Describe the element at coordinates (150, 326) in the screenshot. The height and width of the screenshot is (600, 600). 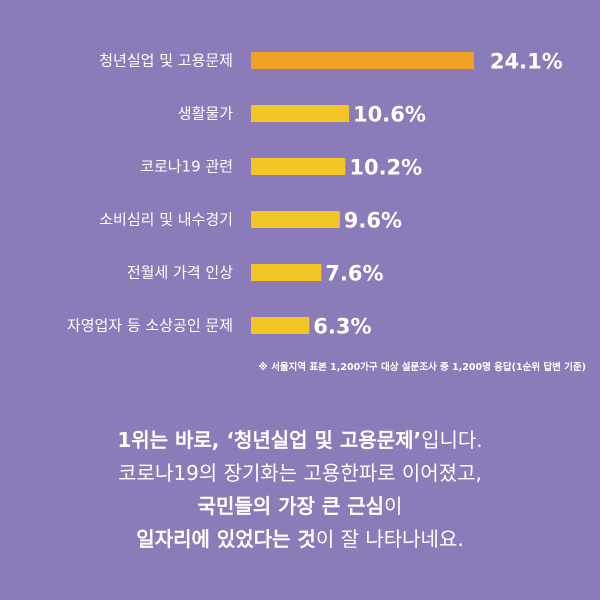
I see `category-label: 자영업자 등 소상공인 문제` at that location.